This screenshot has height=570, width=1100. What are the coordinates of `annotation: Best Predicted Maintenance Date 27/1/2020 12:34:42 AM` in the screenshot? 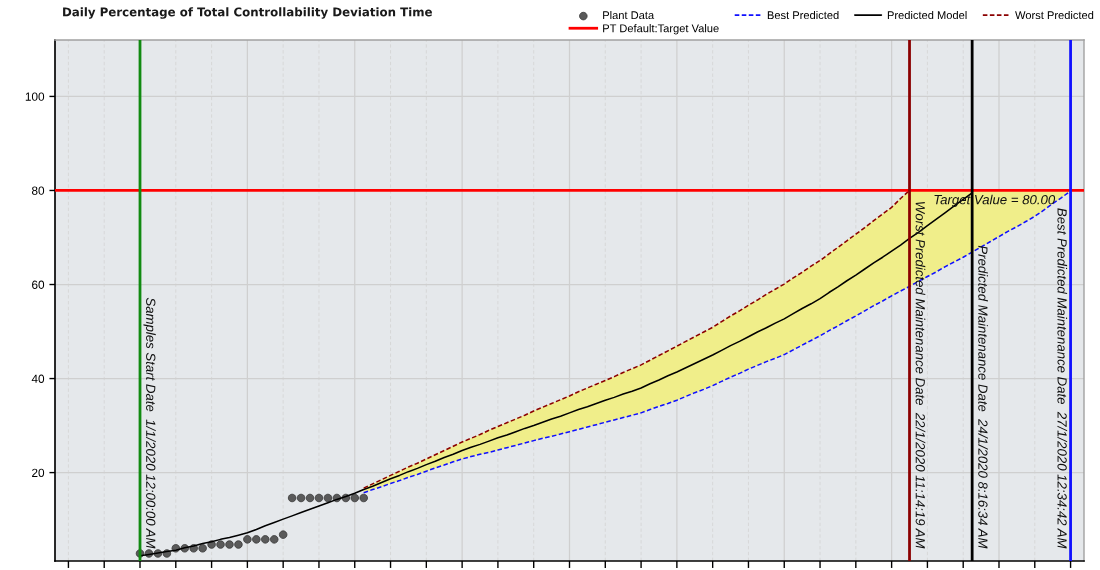 It's located at (1062, 378).